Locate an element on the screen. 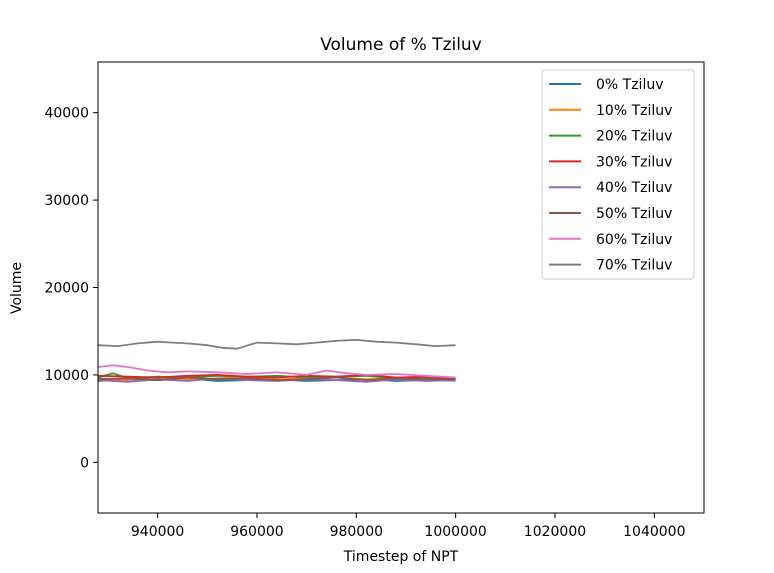 The image size is (774, 573). x-axis-title: Timestep of NPT is located at coordinates (401, 557).